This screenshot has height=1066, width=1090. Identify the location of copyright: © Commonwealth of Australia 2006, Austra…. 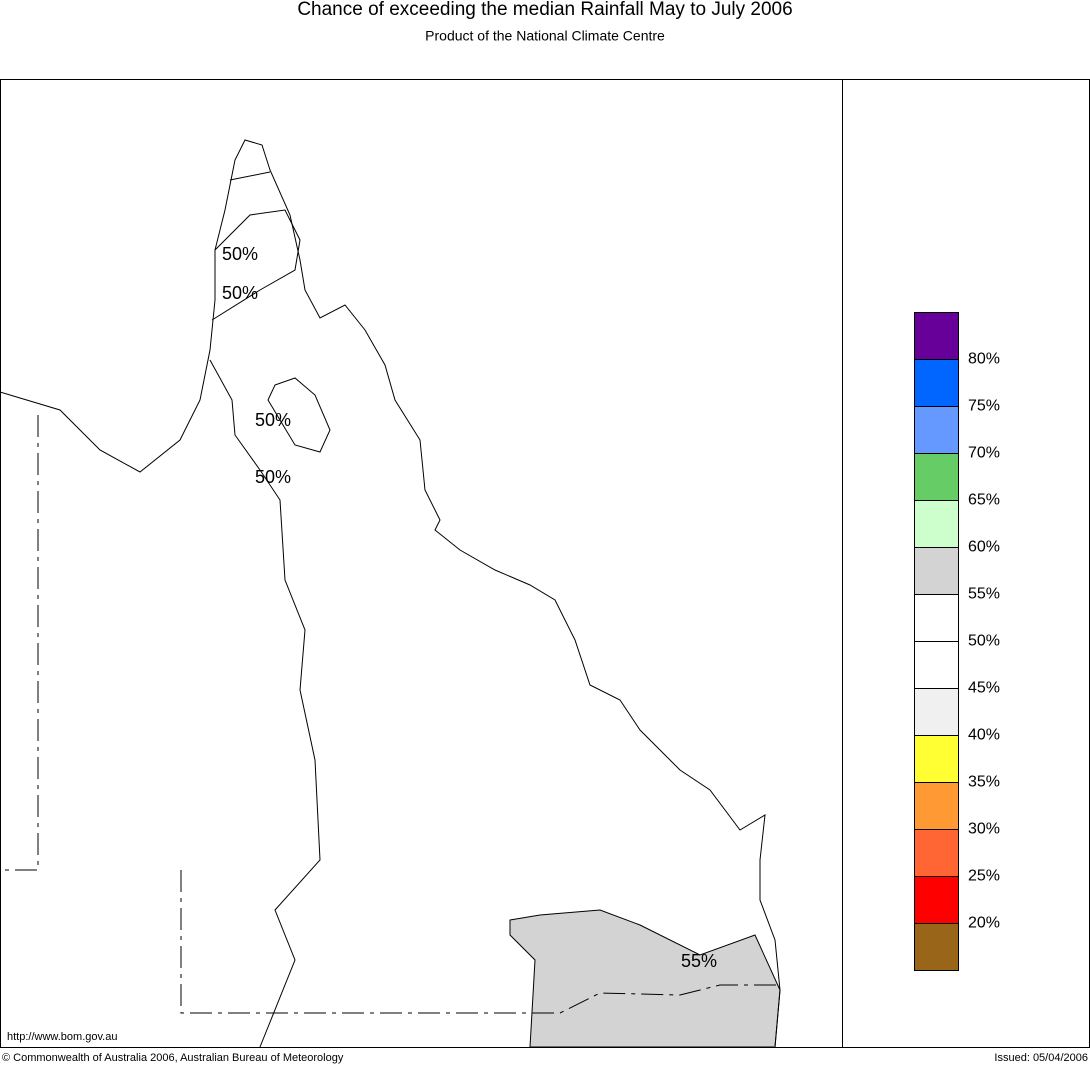
(173, 1058).